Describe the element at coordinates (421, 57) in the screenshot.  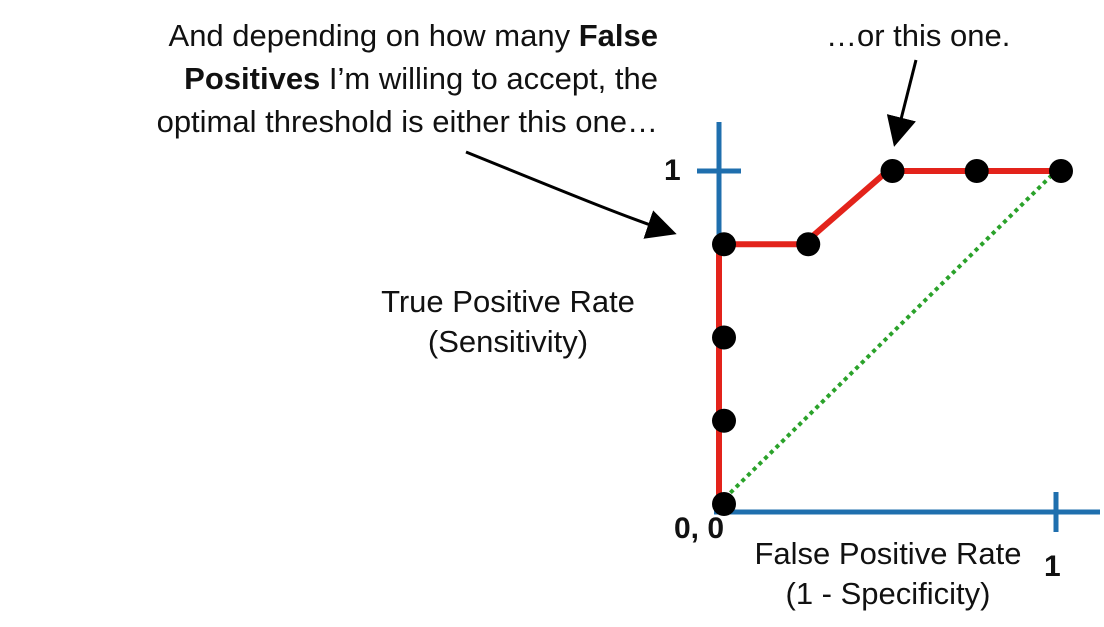
I see `annotation-left-bold: False Positives` at that location.